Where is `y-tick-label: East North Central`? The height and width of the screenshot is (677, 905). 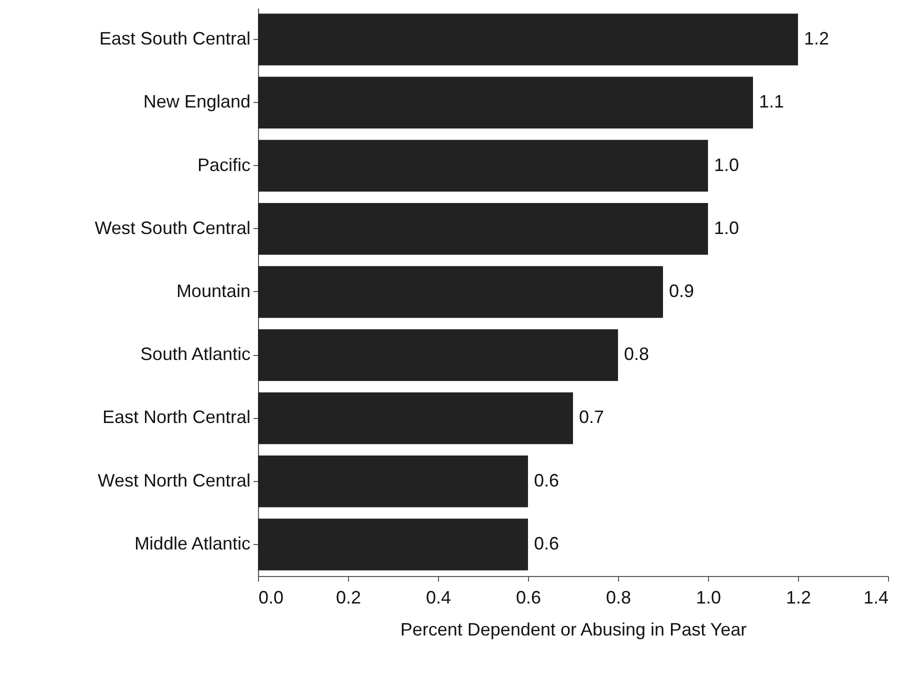 y-tick-label: East North Central is located at coordinates (176, 417).